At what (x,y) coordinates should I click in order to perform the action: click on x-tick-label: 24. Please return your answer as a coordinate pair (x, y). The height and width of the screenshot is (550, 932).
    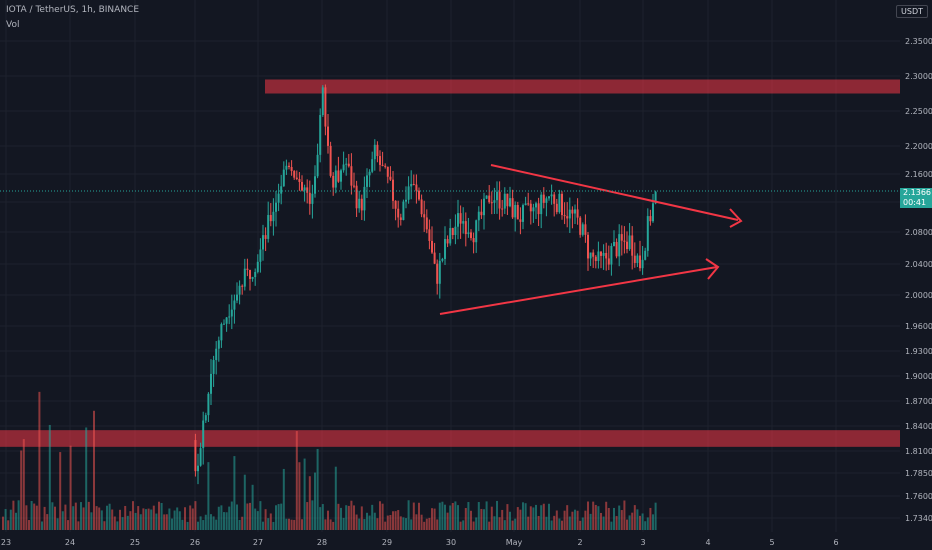
    Looking at the image, I should click on (70, 542).